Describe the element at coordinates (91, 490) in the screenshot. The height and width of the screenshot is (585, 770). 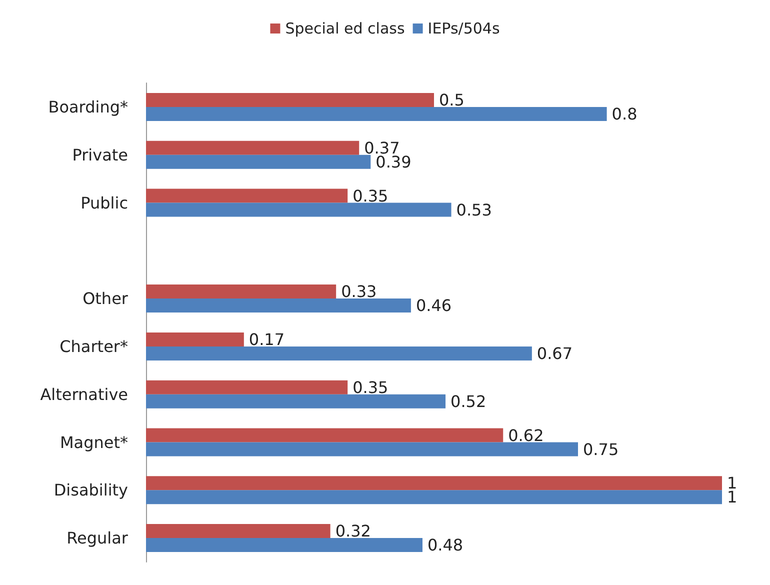
I see `y-tick-label: Disability` at that location.